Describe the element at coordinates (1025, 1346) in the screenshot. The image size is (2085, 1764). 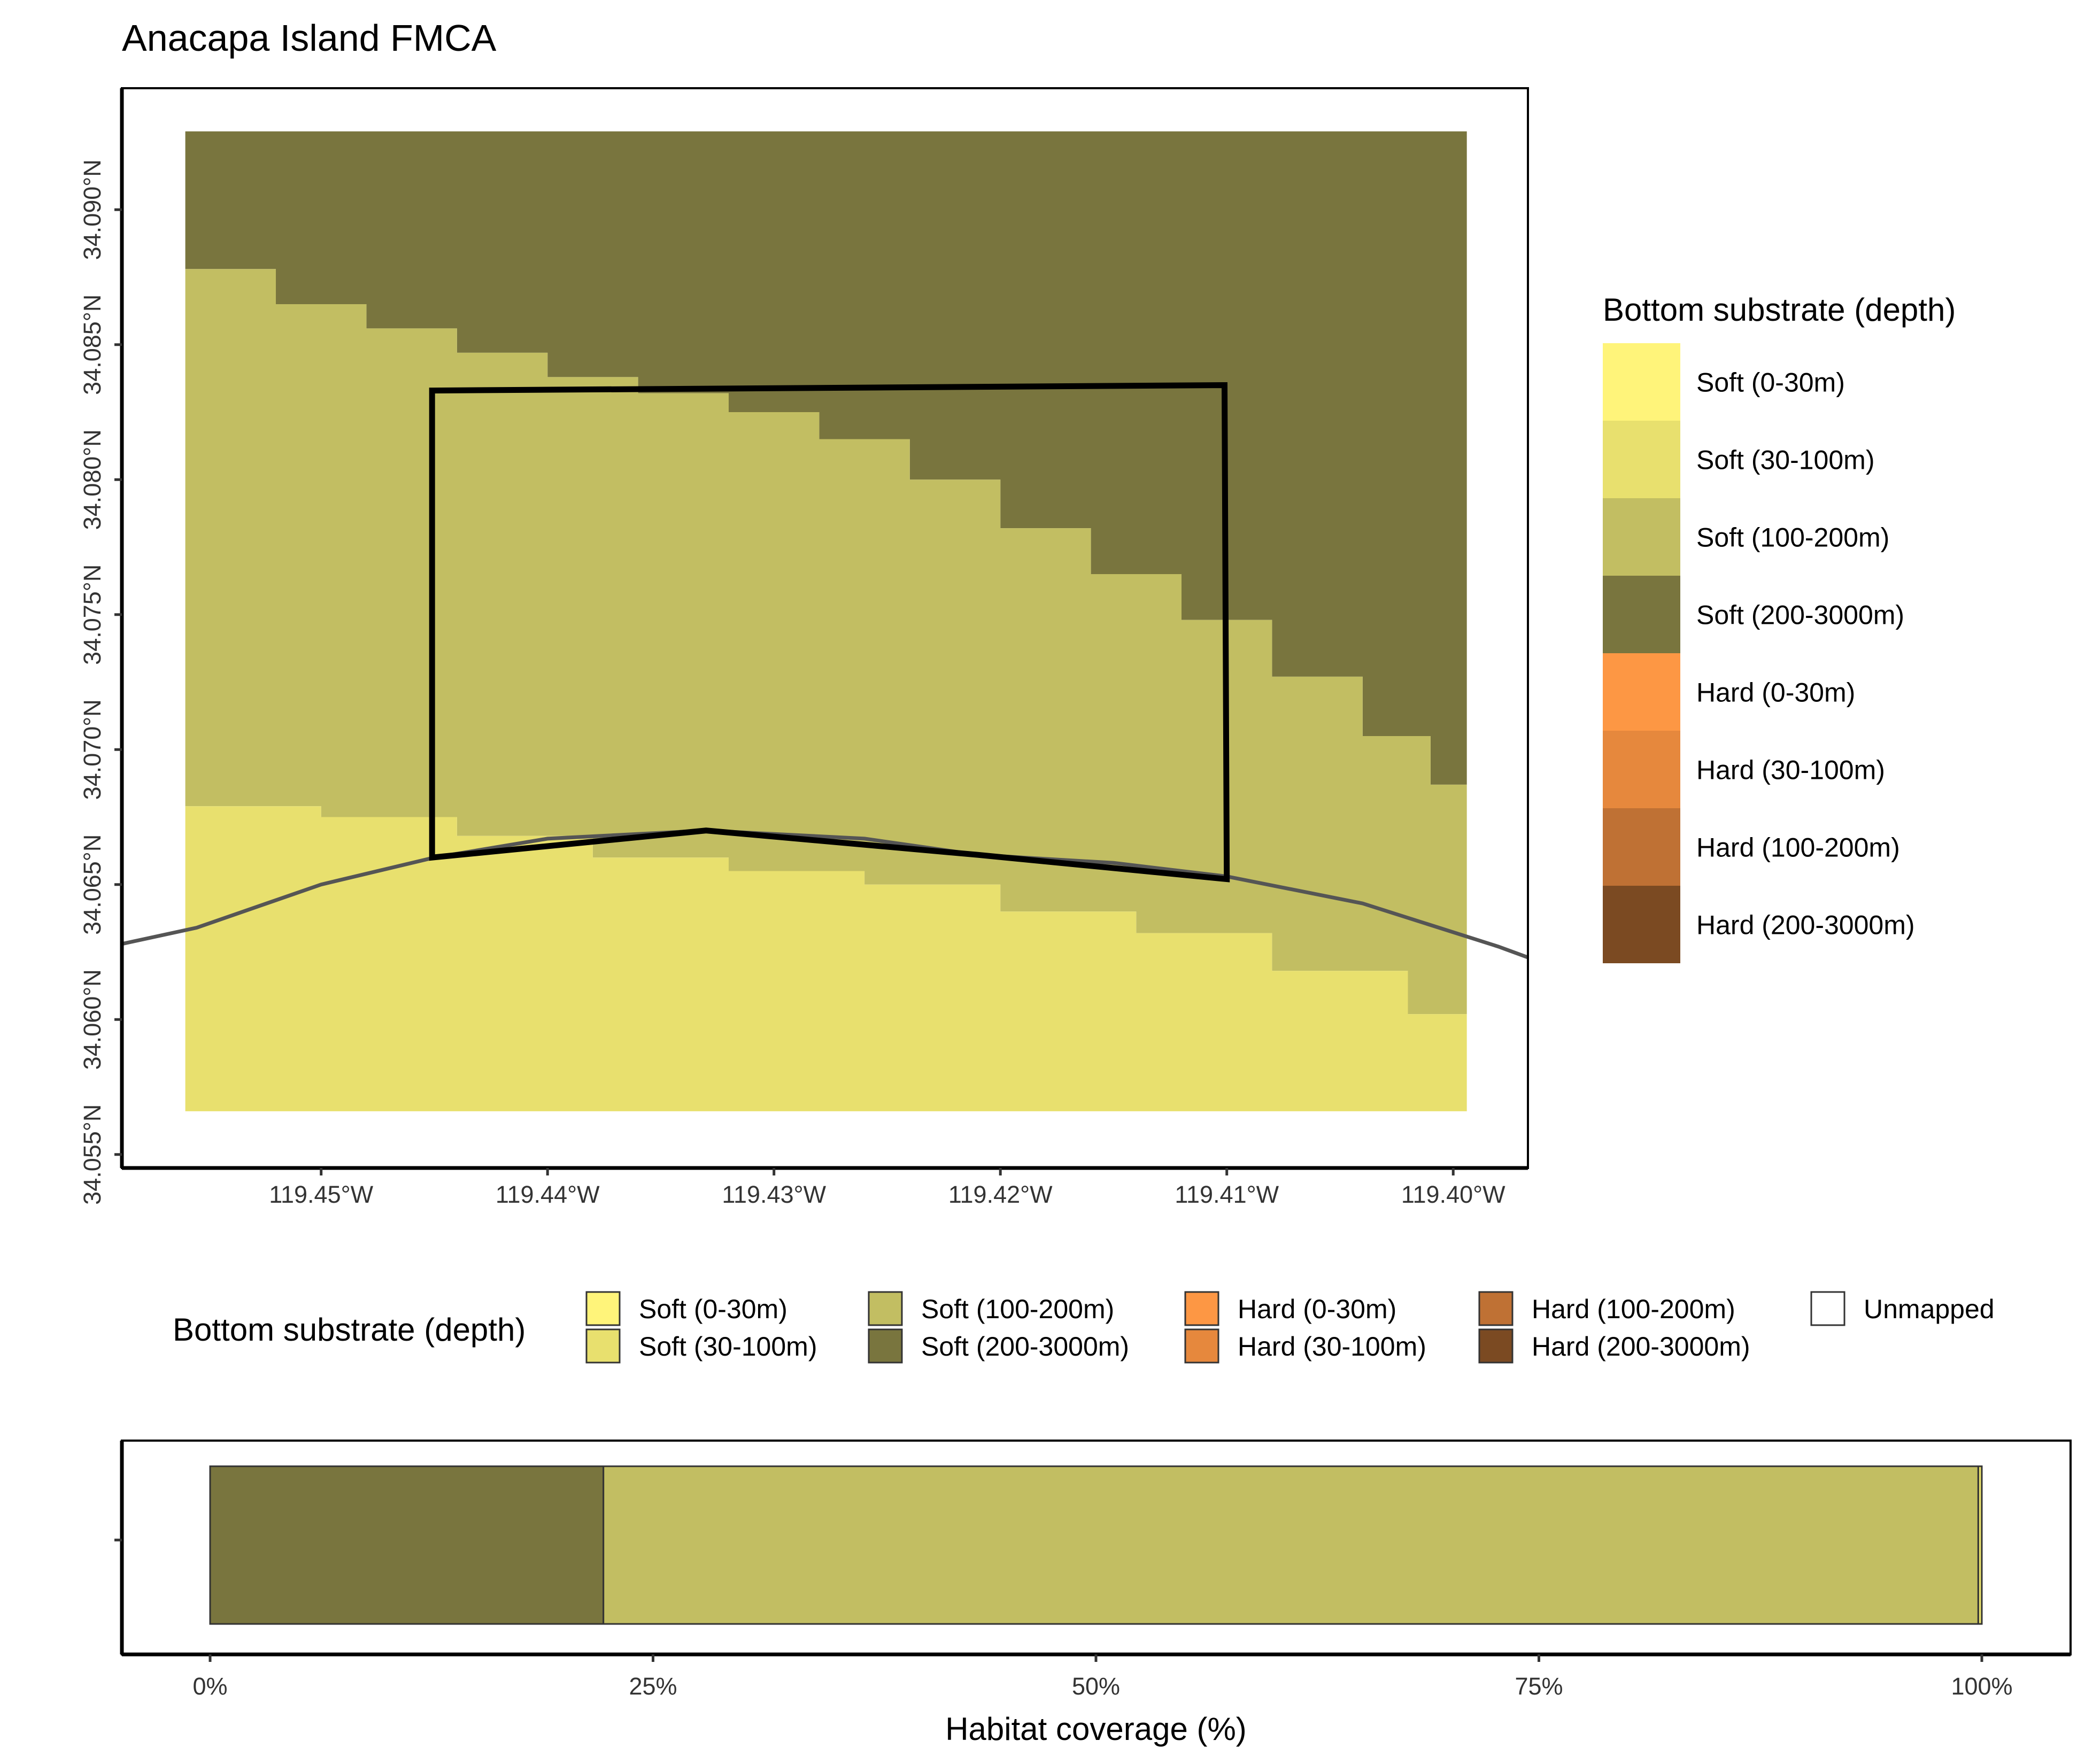
I see `bottom-legend-label: Soft (200-3000m)` at that location.